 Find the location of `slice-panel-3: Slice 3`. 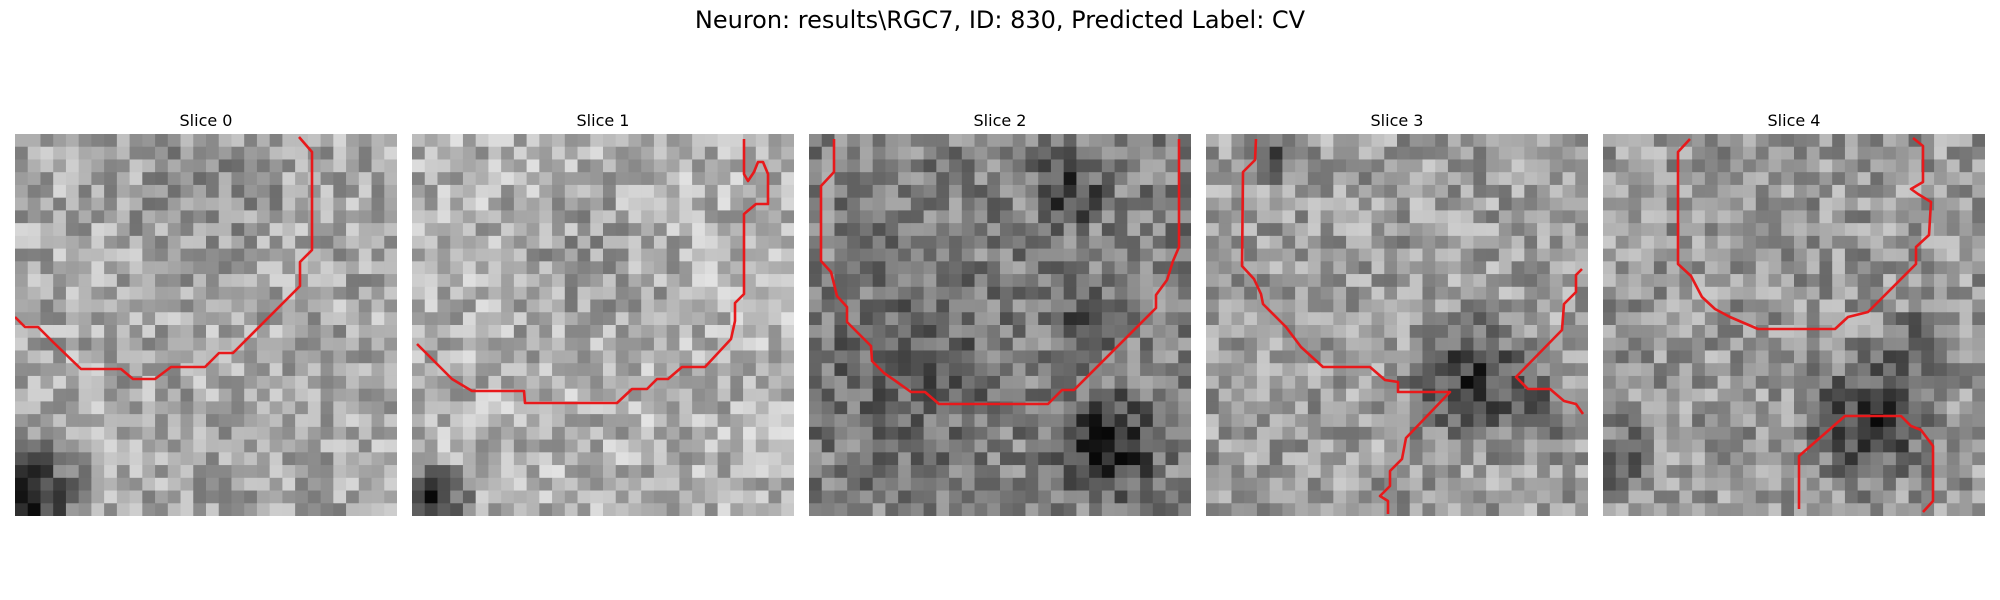

slice-panel-3: Slice 3 is located at coordinates (1397, 313).